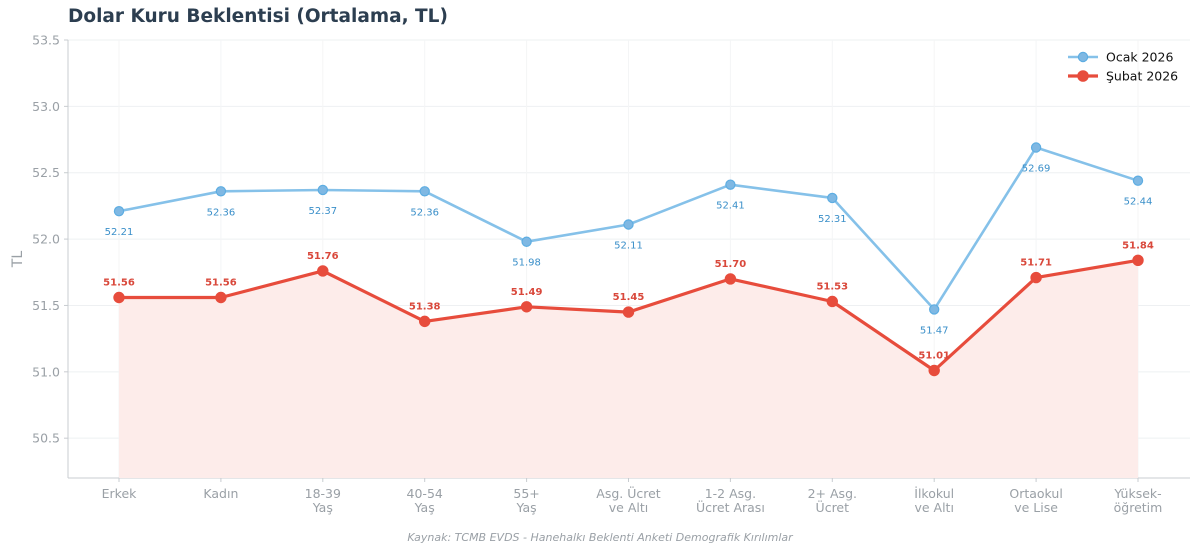  What do you see at coordinates (1137, 493) in the screenshot?
I see `x-tick-label: Yüksek-` at bounding box center [1137, 493].